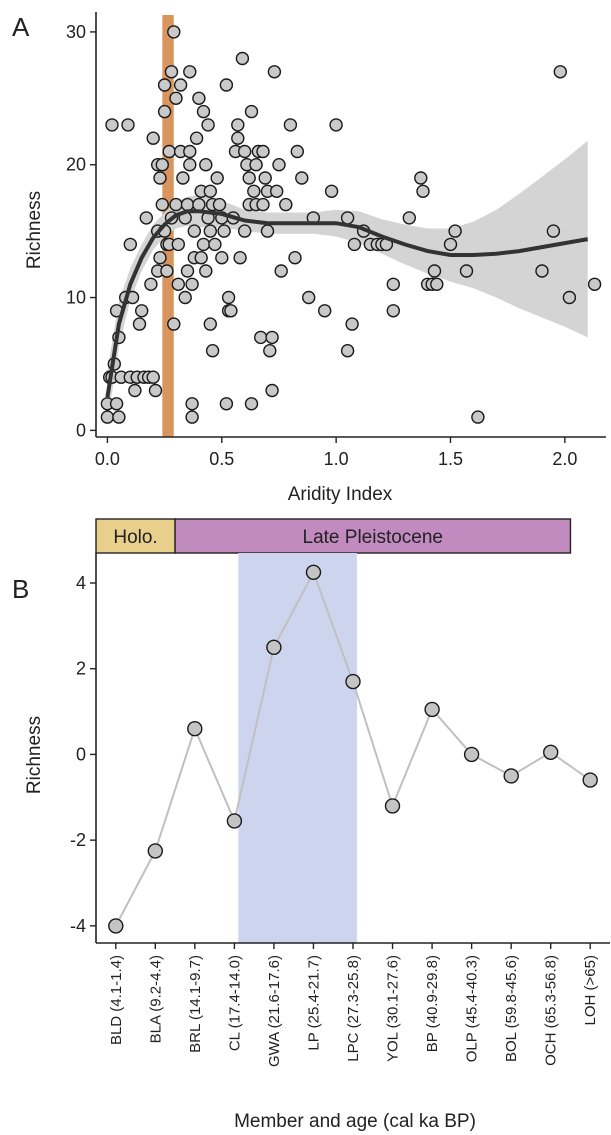 This screenshot has width=611, height=1135. I want to click on panel-b-x-tick-label: LOH (>65), so click(590, 990).